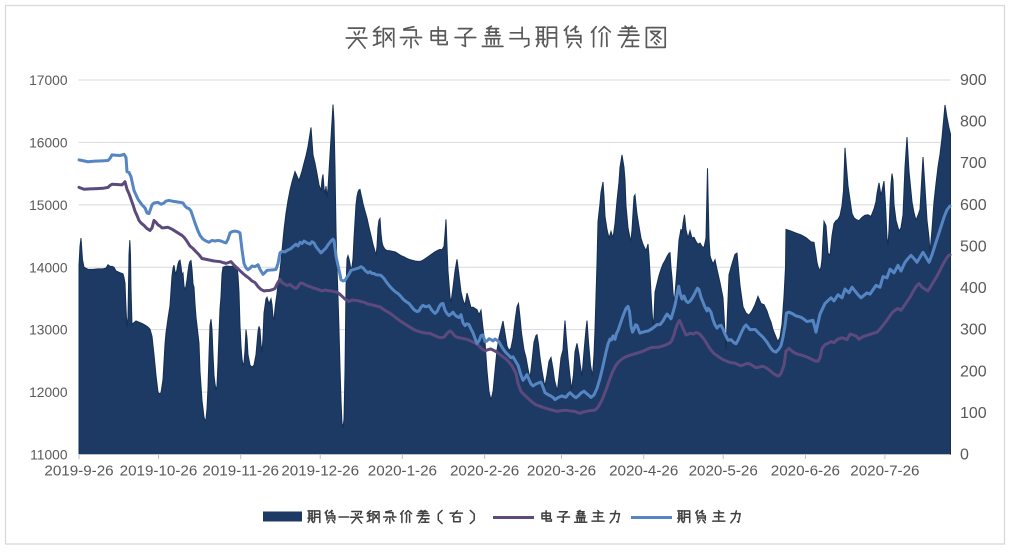 This screenshot has height=559, width=1013. I want to click on svg-text: 12000, so click(48, 392).